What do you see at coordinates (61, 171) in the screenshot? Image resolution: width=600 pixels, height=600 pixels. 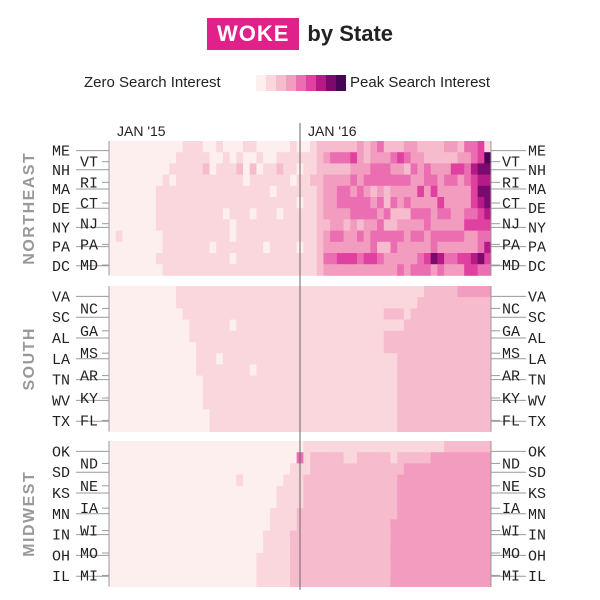 I see `state-label-left: NH` at bounding box center [61, 171].